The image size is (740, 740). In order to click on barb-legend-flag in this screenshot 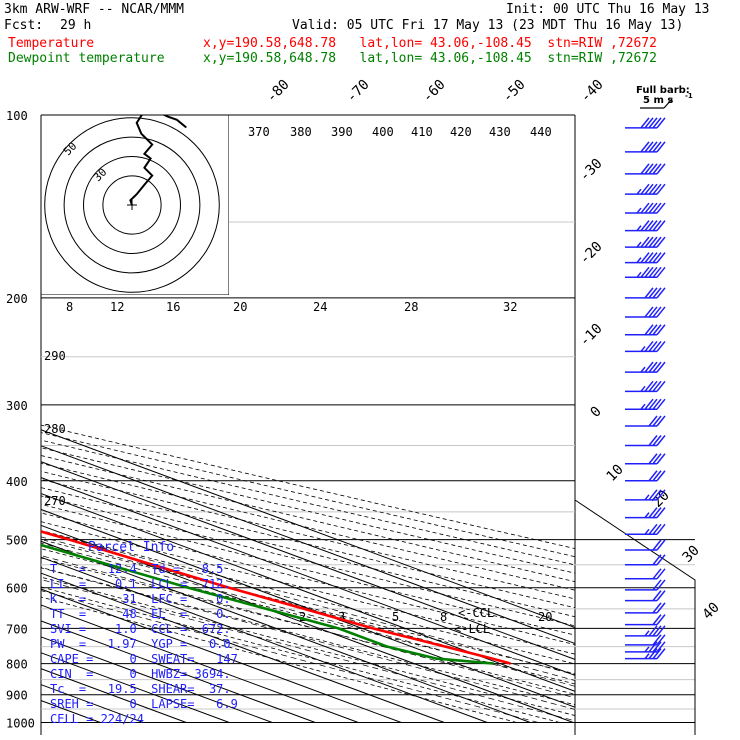, I will do `click(668, 103)`.